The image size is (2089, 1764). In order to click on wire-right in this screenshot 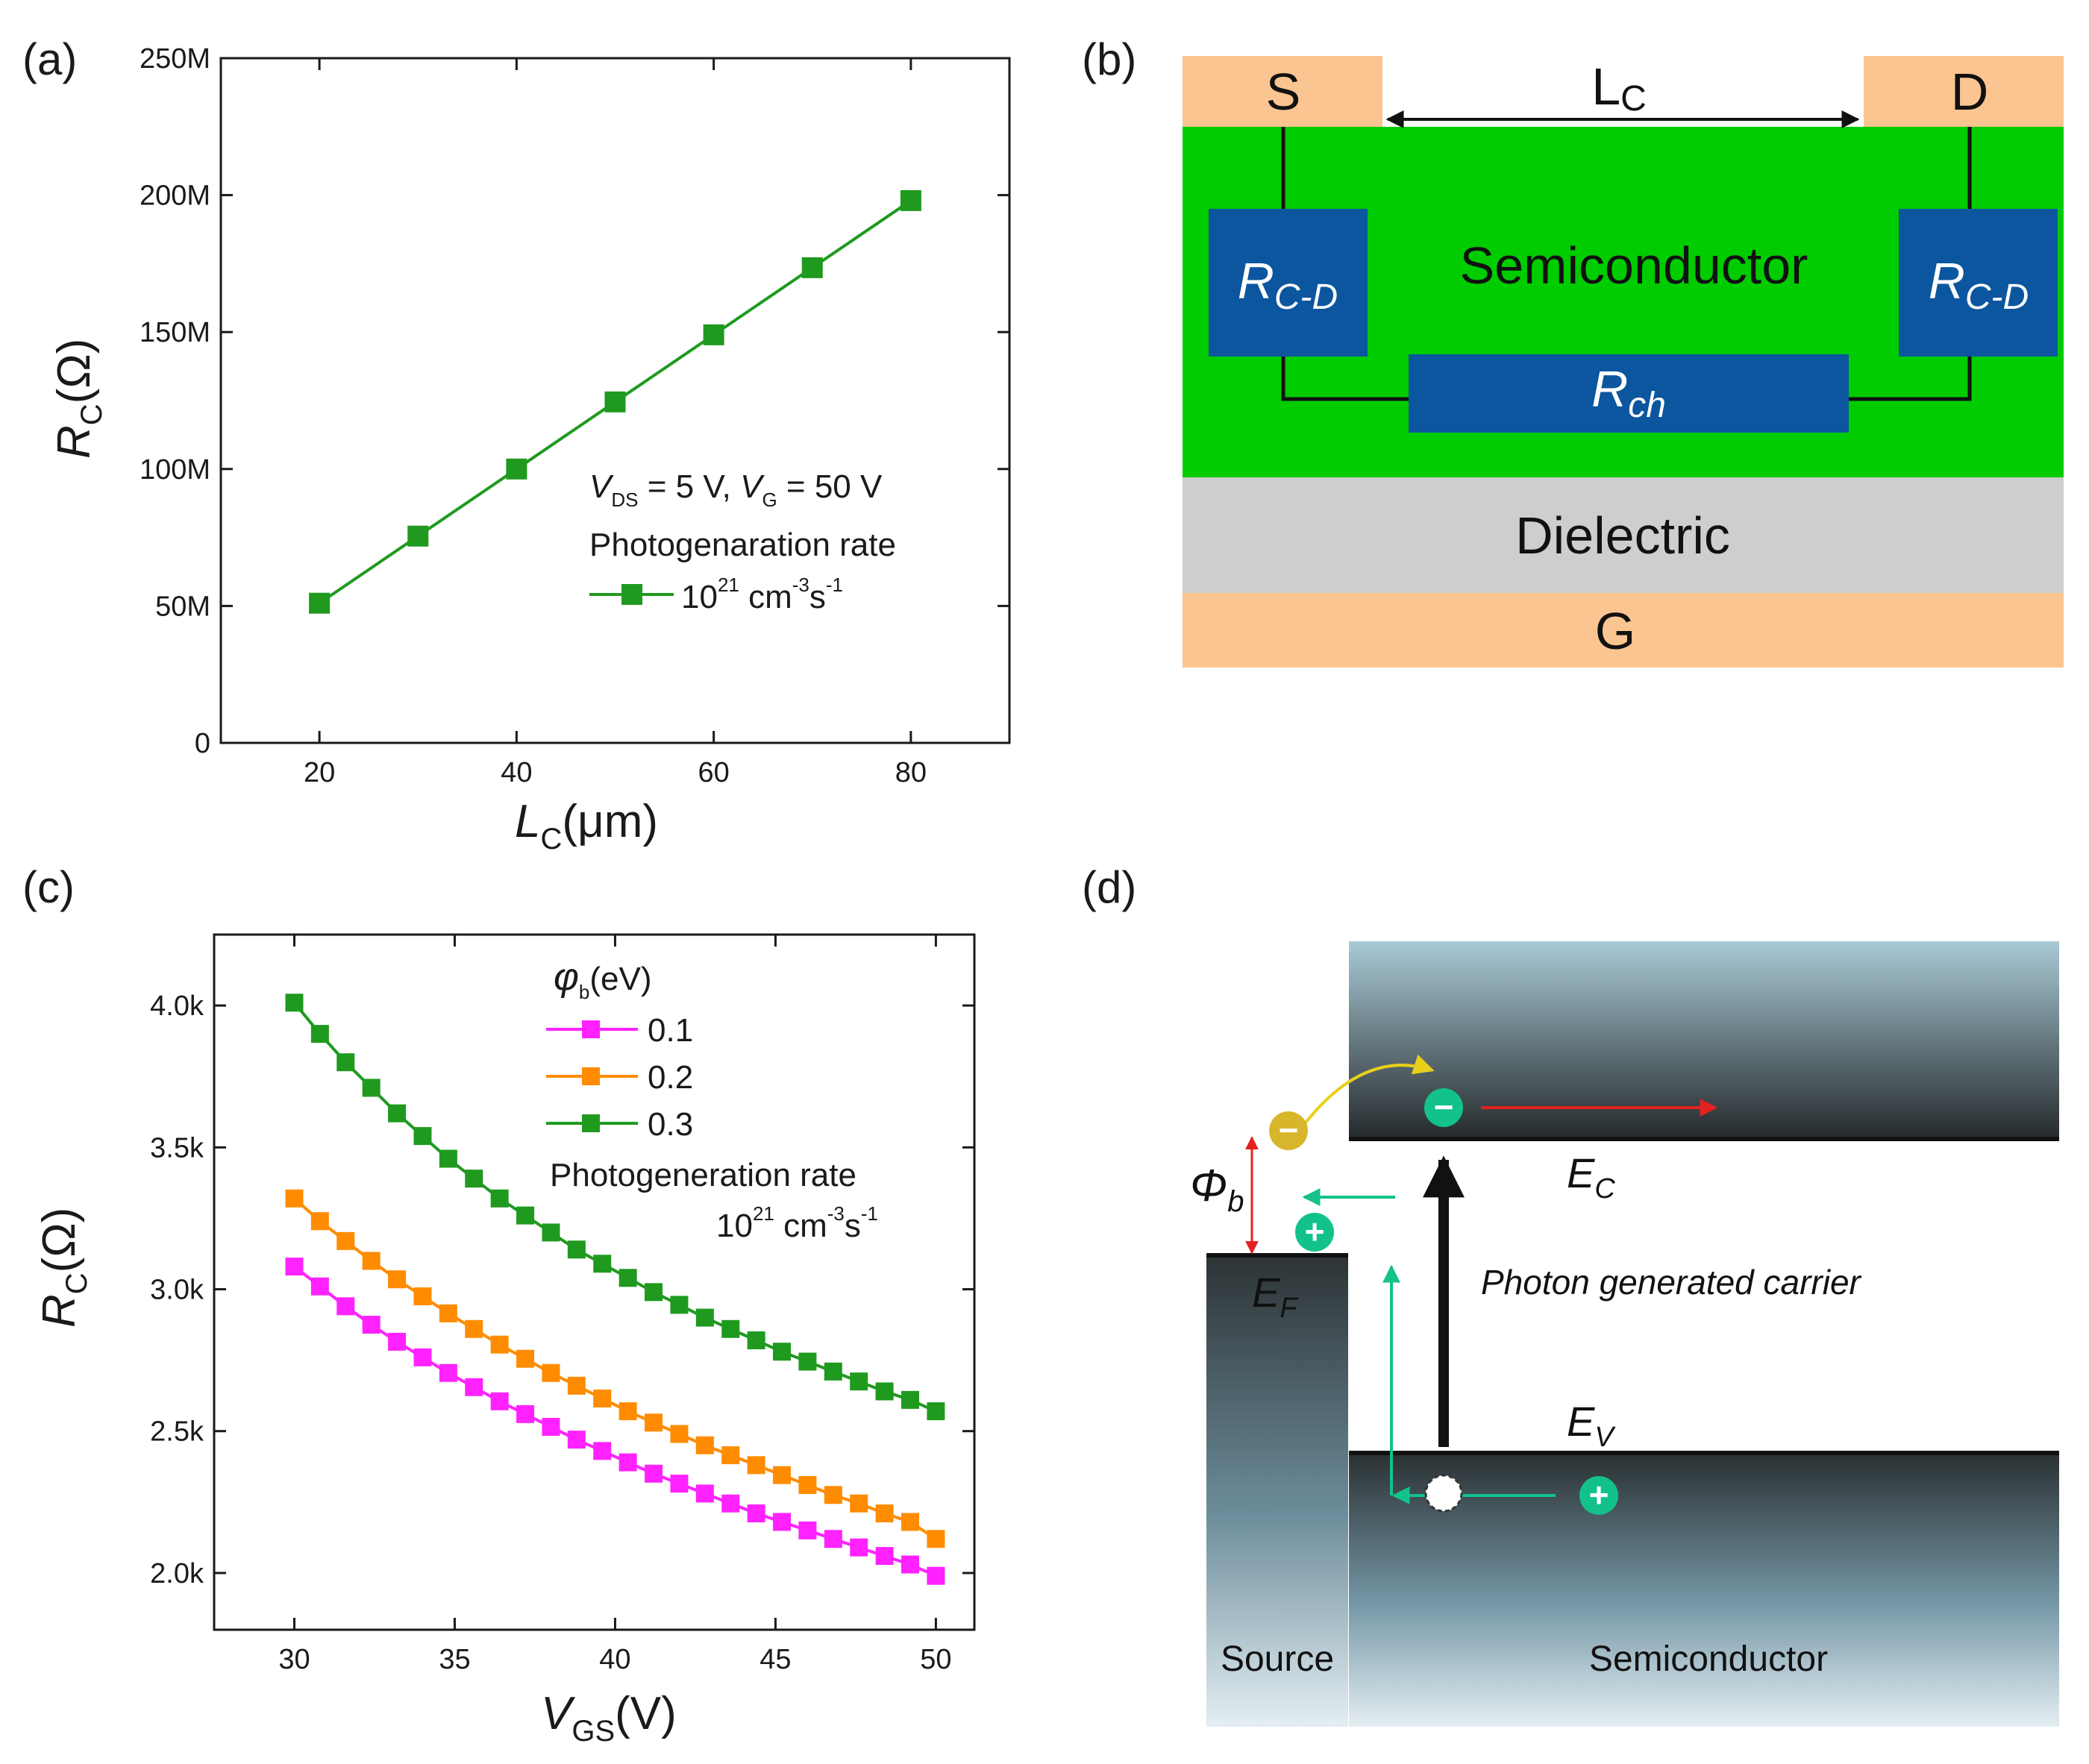, I will do `click(1911, 379)`.